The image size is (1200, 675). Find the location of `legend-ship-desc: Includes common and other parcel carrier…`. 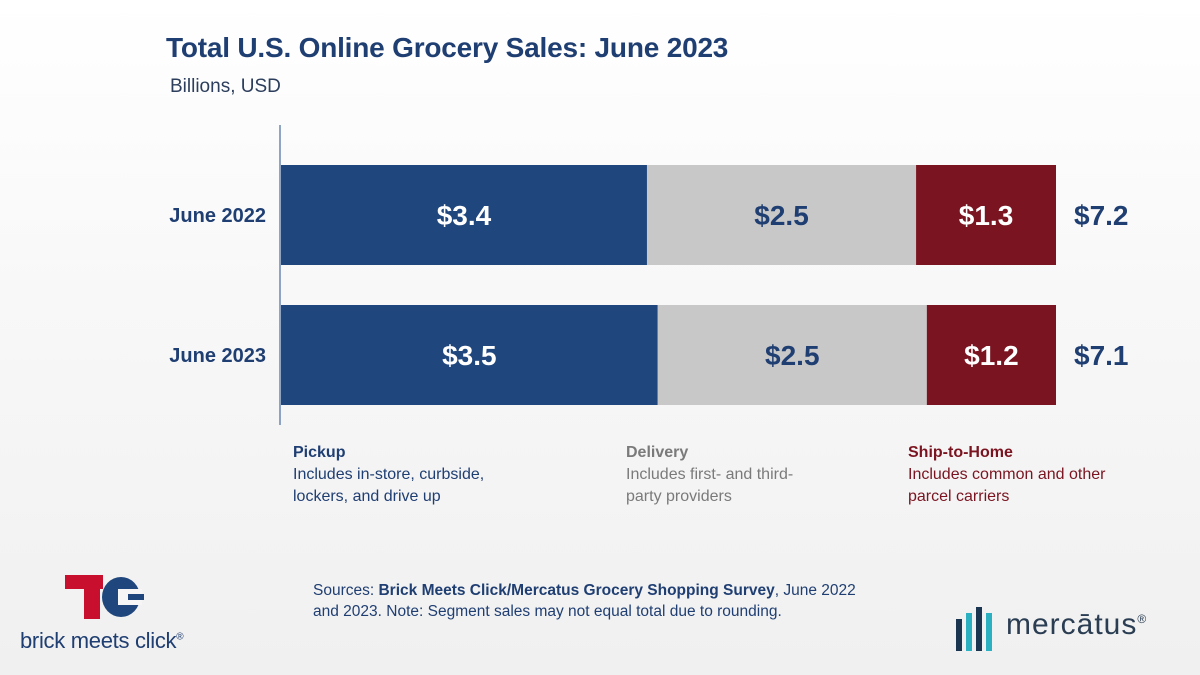

legend-ship-desc: Includes common and other parcel carrier… is located at coordinates (1007, 485).